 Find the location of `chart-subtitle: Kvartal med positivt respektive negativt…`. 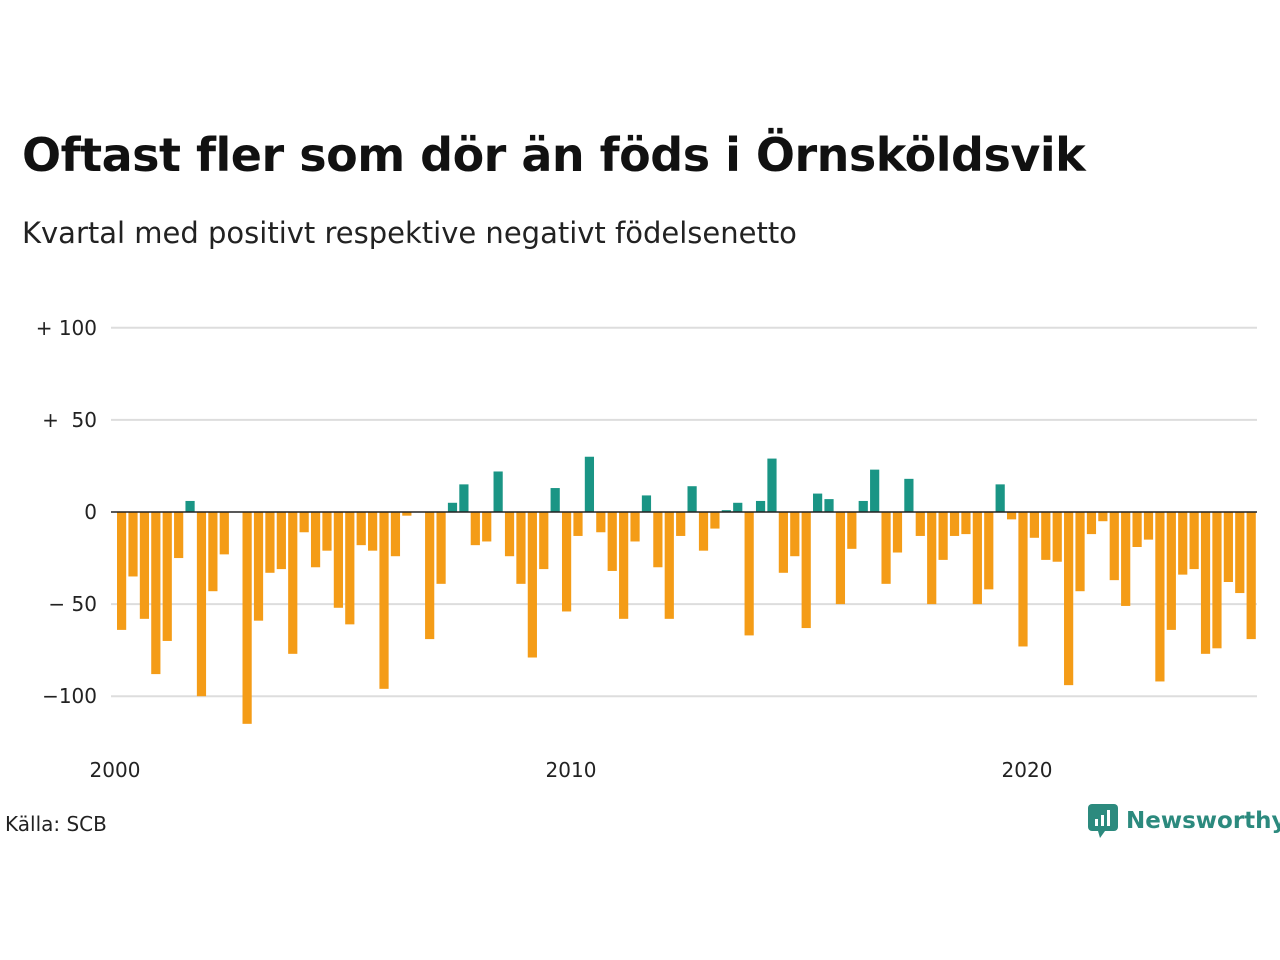

chart-subtitle: Kvartal med positivt respektive negativt… is located at coordinates (409, 233).